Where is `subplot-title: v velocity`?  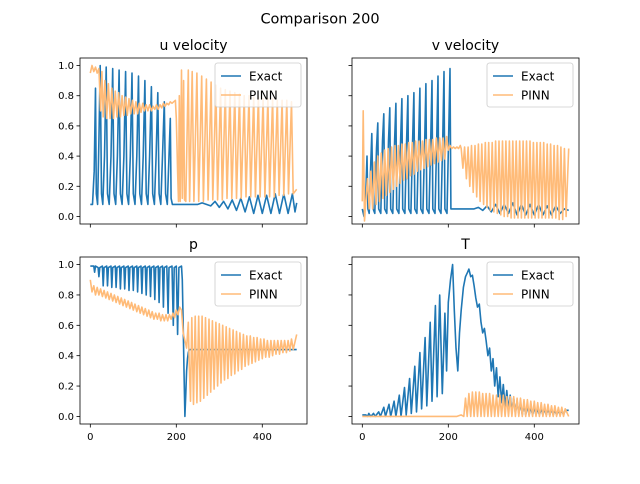 subplot-title: v velocity is located at coordinates (465, 46).